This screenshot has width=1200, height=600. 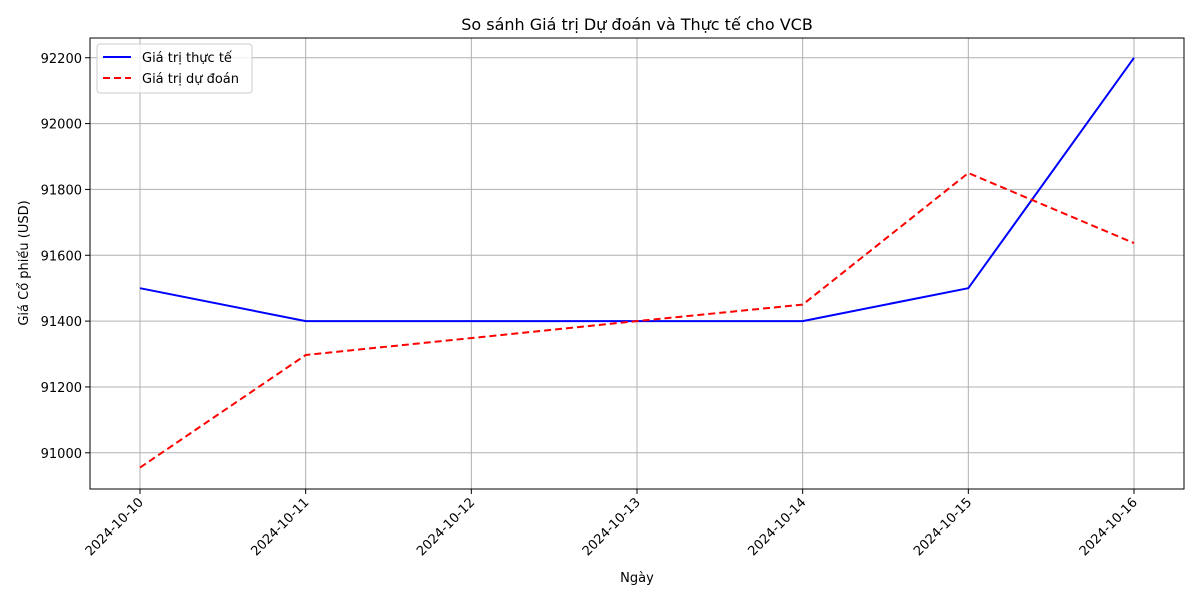 What do you see at coordinates (61, 125) in the screenshot?
I see `y-tick-label: 92000` at bounding box center [61, 125].